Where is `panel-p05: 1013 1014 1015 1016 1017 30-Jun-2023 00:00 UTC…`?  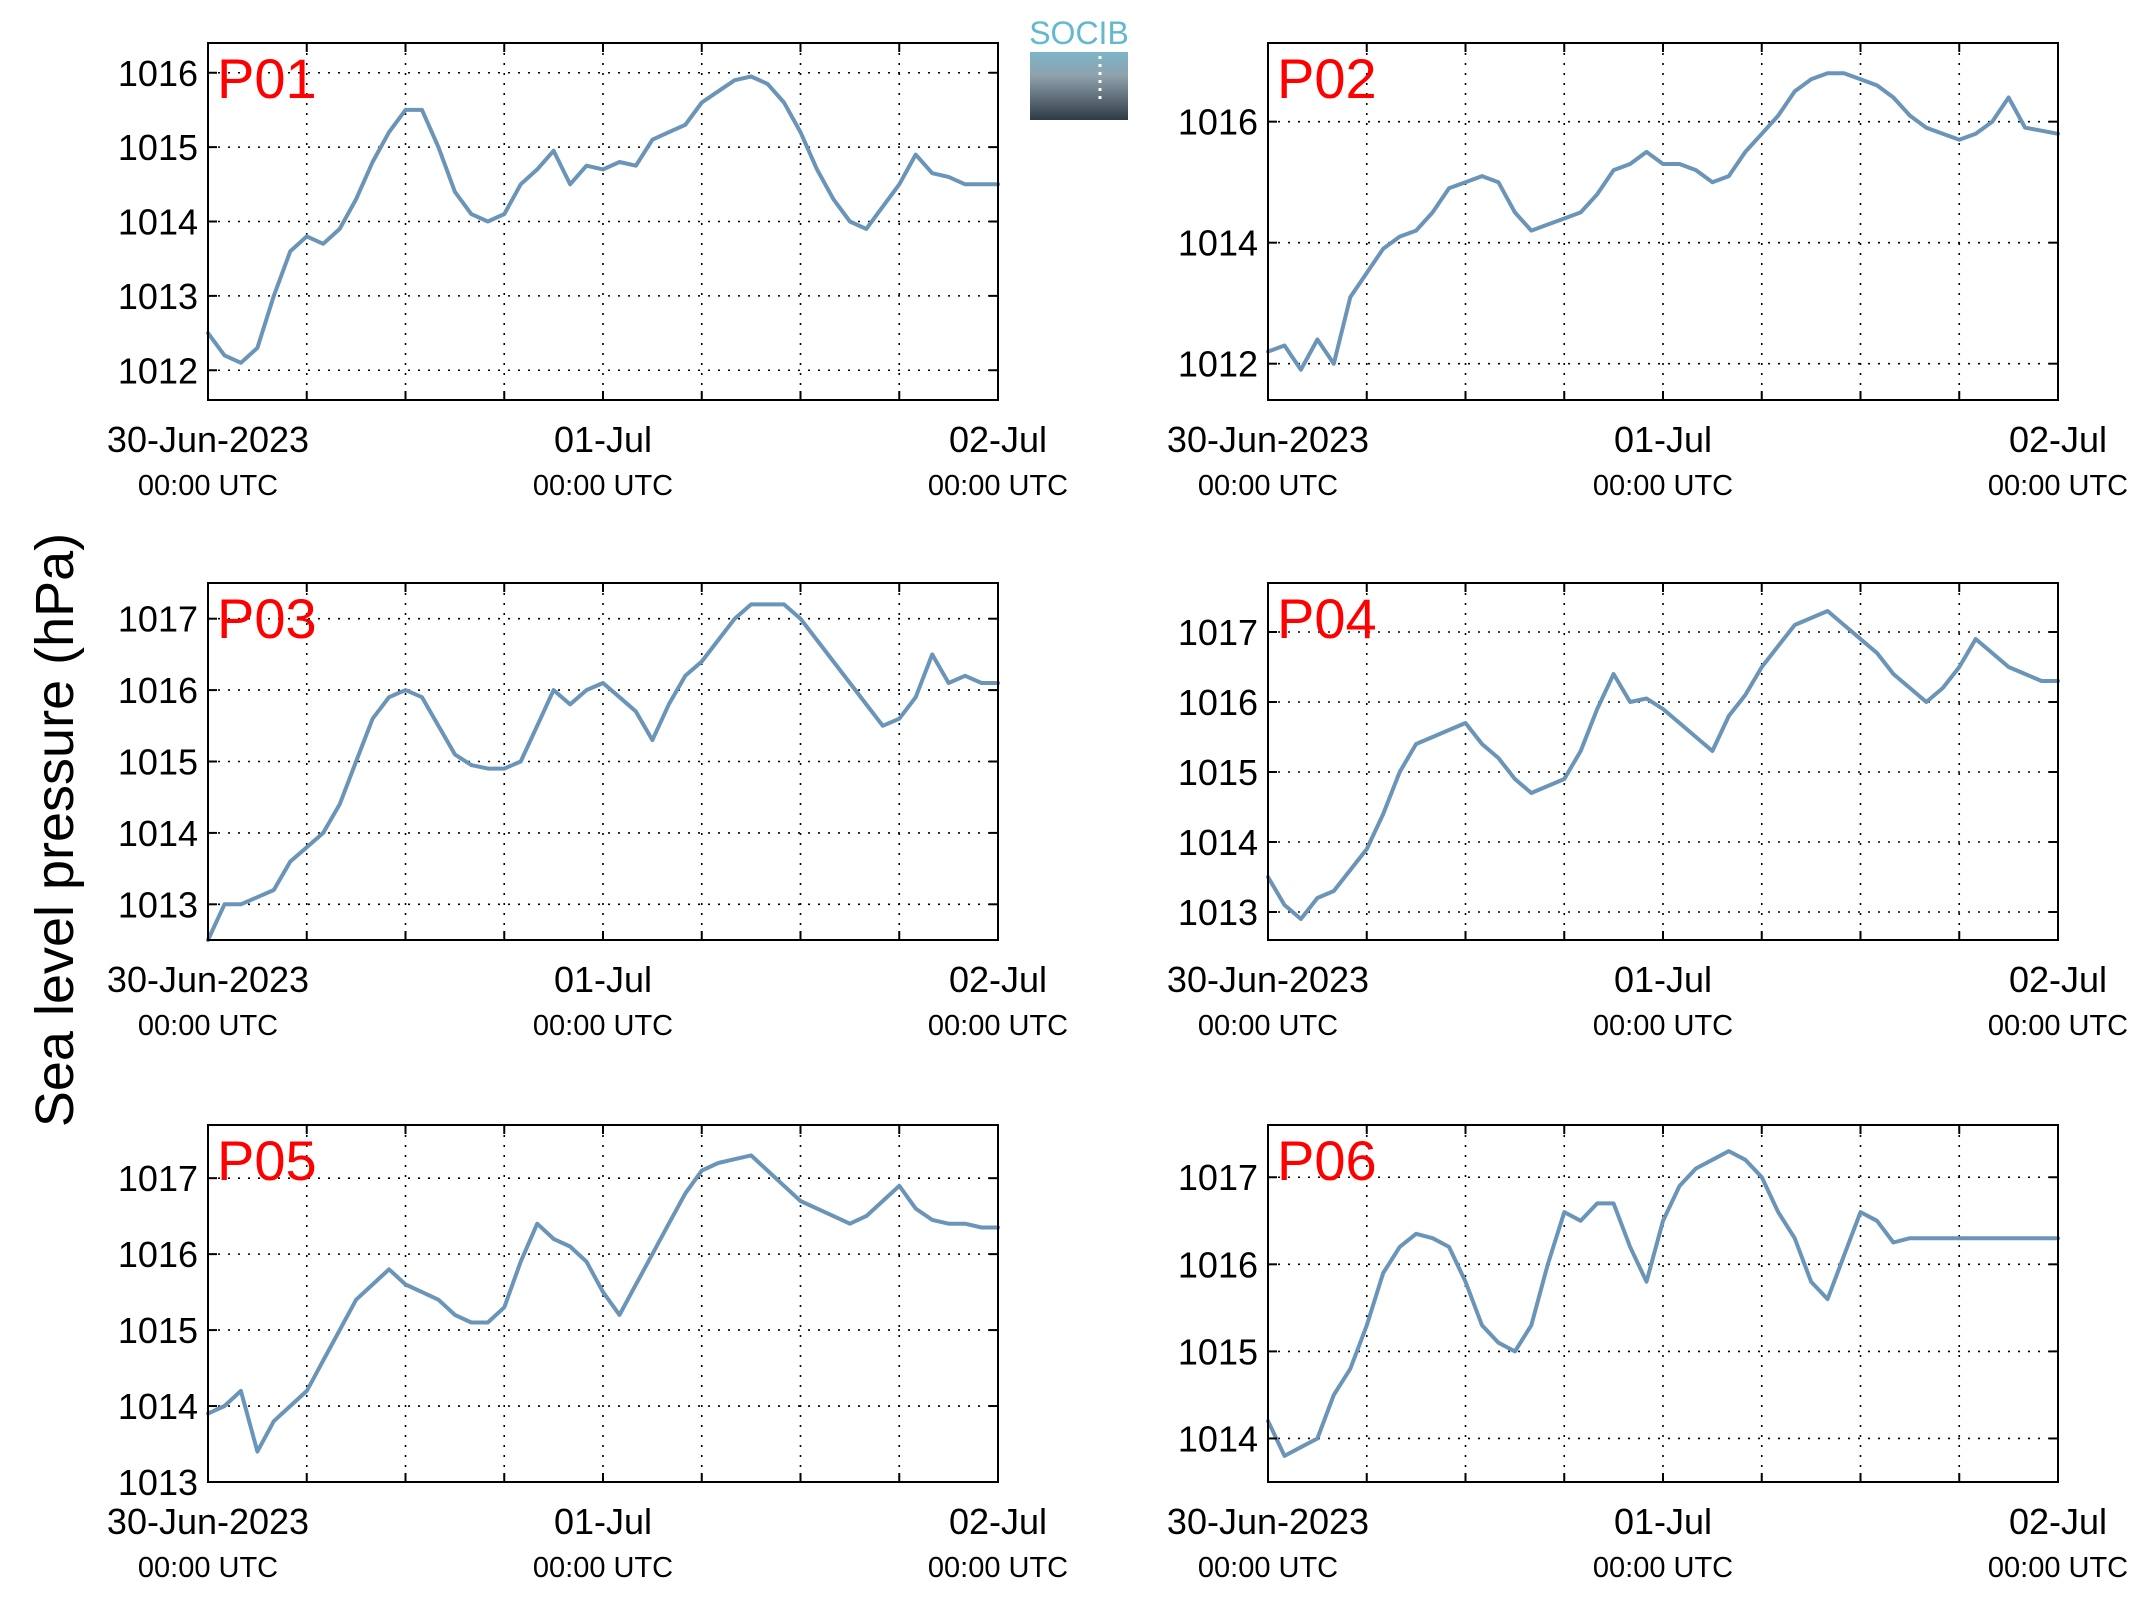 panel-p05: 1013 1014 1015 1016 1017 30-Jun-2023 00:00 UTC… is located at coordinates (587, 1354).